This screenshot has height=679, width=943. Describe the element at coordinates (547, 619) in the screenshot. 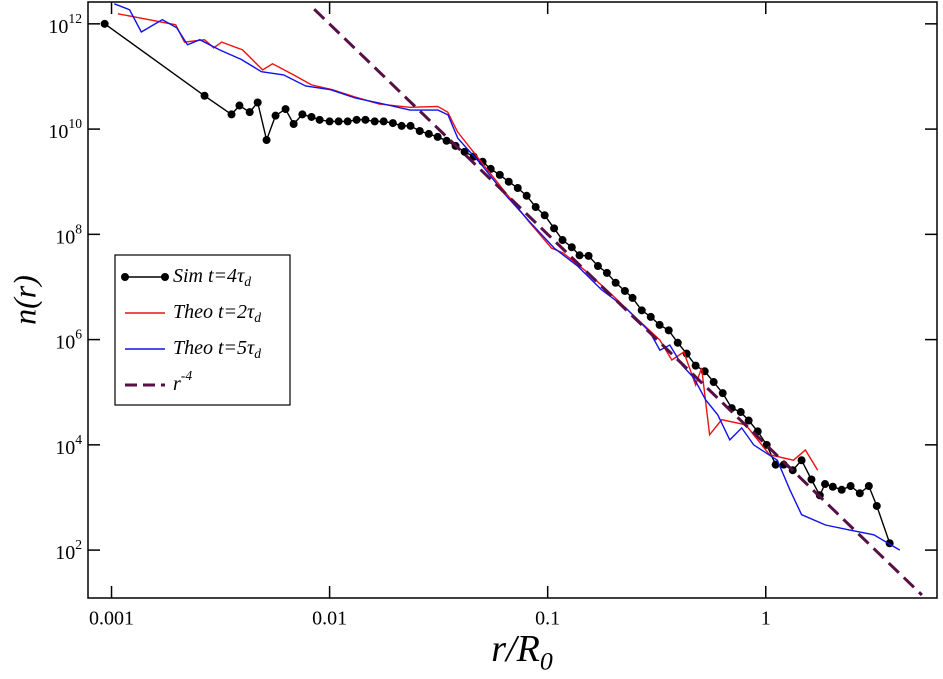

I see `x-tick-label: 0.1` at that location.